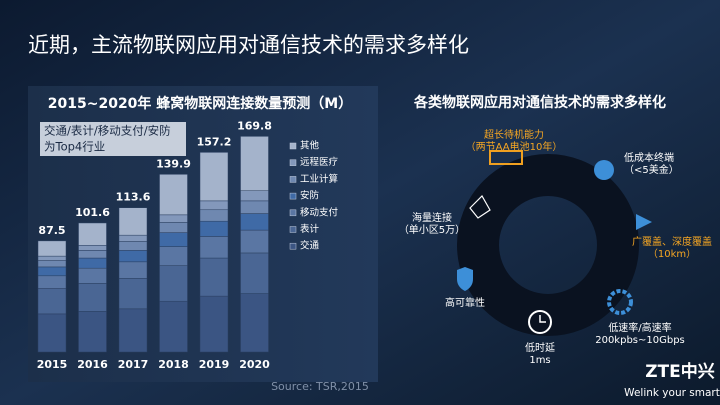 The width and height of the screenshot is (720, 405). I want to click on node-label: 超长待机能力, so click(514, 134).